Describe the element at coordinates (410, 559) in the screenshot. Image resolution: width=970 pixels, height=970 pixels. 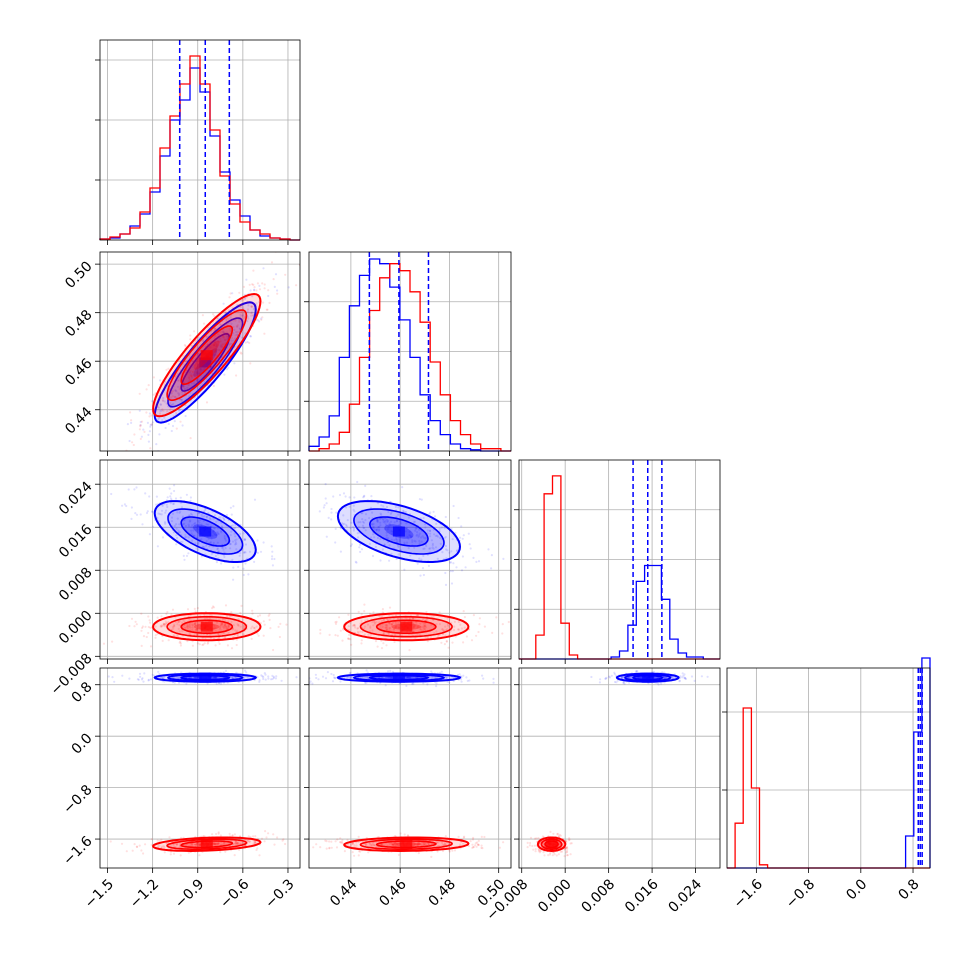
I see `panel-2-1-frame` at that location.